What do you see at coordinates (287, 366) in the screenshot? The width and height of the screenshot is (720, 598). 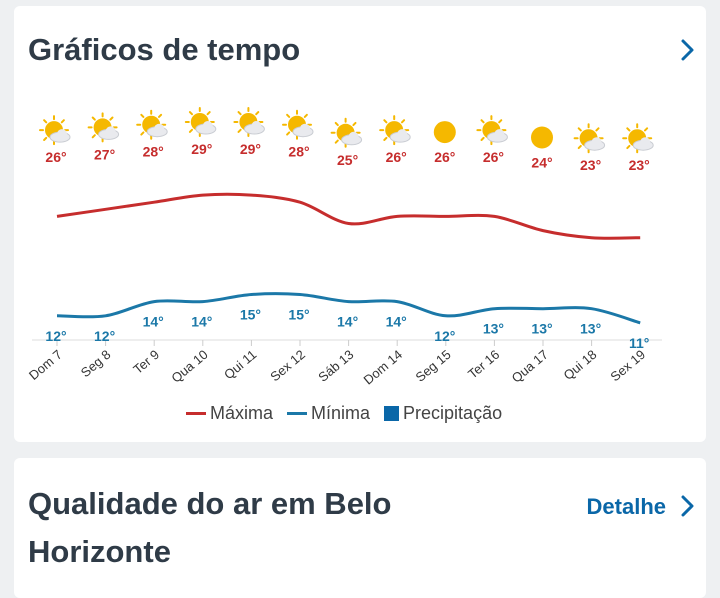 I see `x-tick-label: Sex 12` at bounding box center [287, 366].